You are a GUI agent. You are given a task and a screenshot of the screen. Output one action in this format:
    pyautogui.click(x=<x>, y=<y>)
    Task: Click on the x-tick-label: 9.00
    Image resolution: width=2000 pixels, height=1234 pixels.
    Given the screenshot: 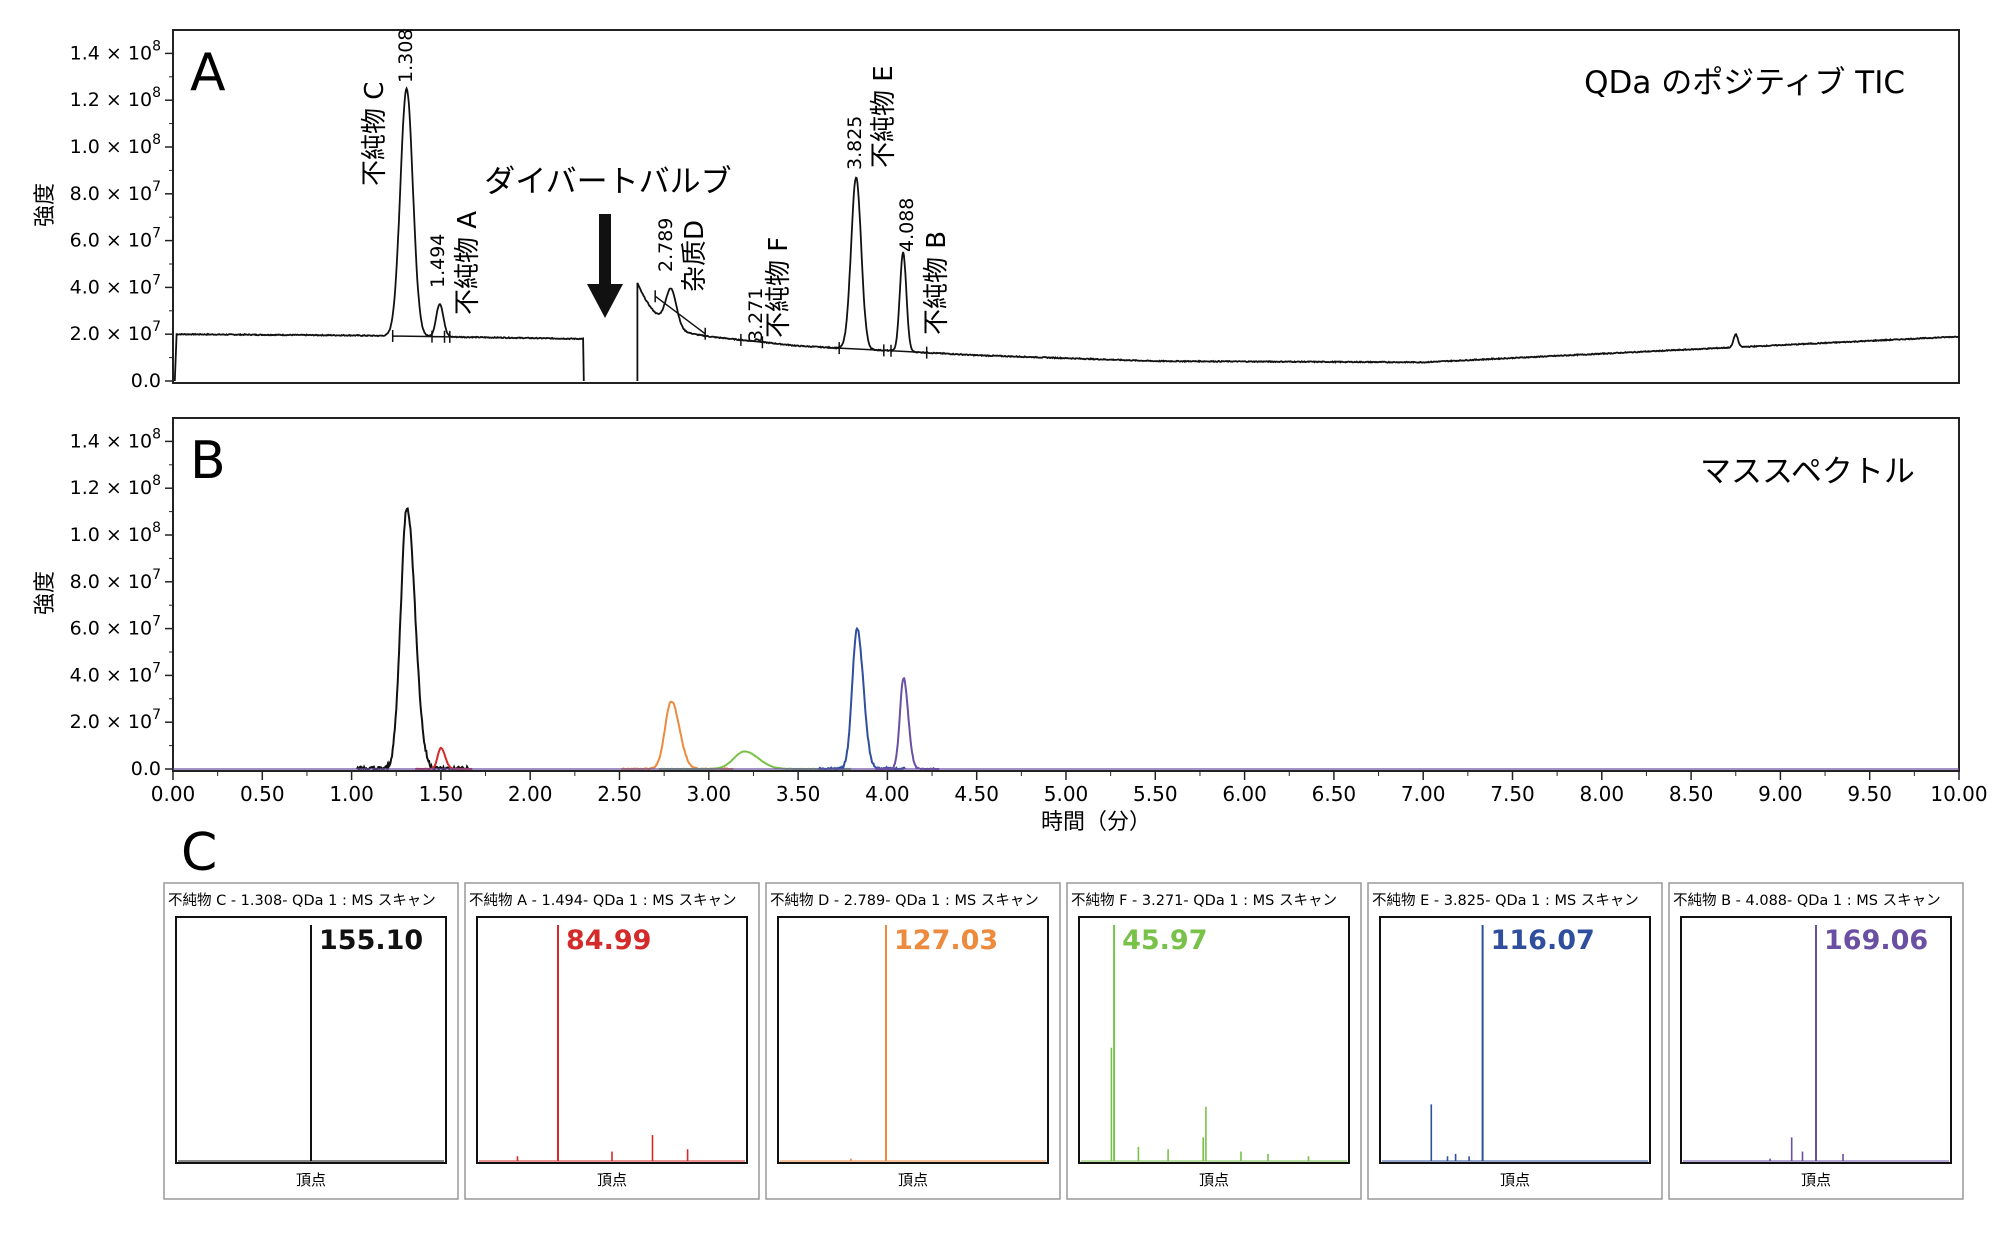 What is the action you would take?
    pyautogui.click(x=1780, y=794)
    